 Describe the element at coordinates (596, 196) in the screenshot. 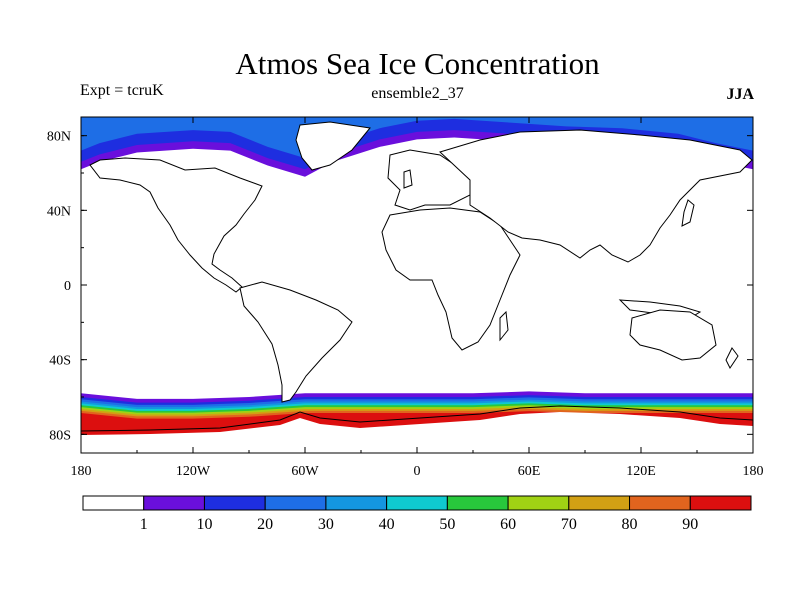

I see `continent-asia` at that location.